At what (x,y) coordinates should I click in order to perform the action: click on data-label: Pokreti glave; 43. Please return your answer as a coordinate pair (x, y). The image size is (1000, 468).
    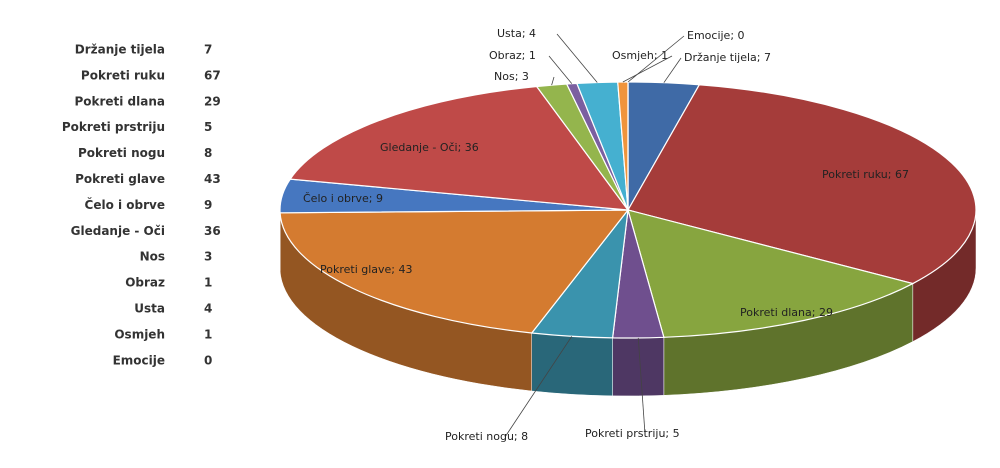
    Looking at the image, I should click on (366, 269).